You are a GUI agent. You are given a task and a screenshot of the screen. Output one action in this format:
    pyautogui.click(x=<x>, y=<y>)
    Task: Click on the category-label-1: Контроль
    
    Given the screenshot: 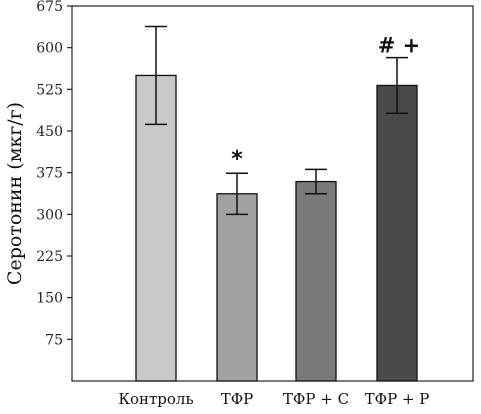 What is the action you would take?
    pyautogui.click(x=155, y=399)
    